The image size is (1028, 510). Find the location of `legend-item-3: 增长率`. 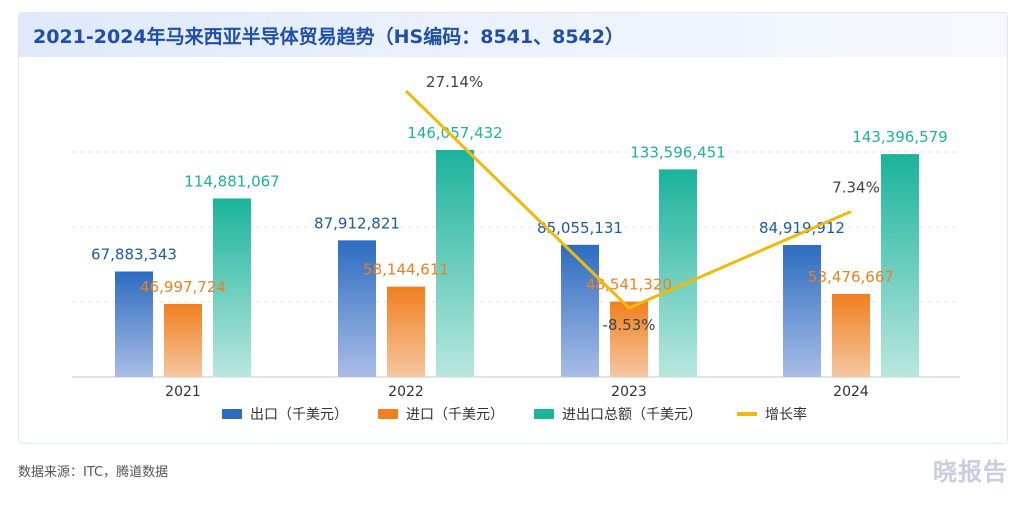

legend-item-3: 增长率 is located at coordinates (772, 414).